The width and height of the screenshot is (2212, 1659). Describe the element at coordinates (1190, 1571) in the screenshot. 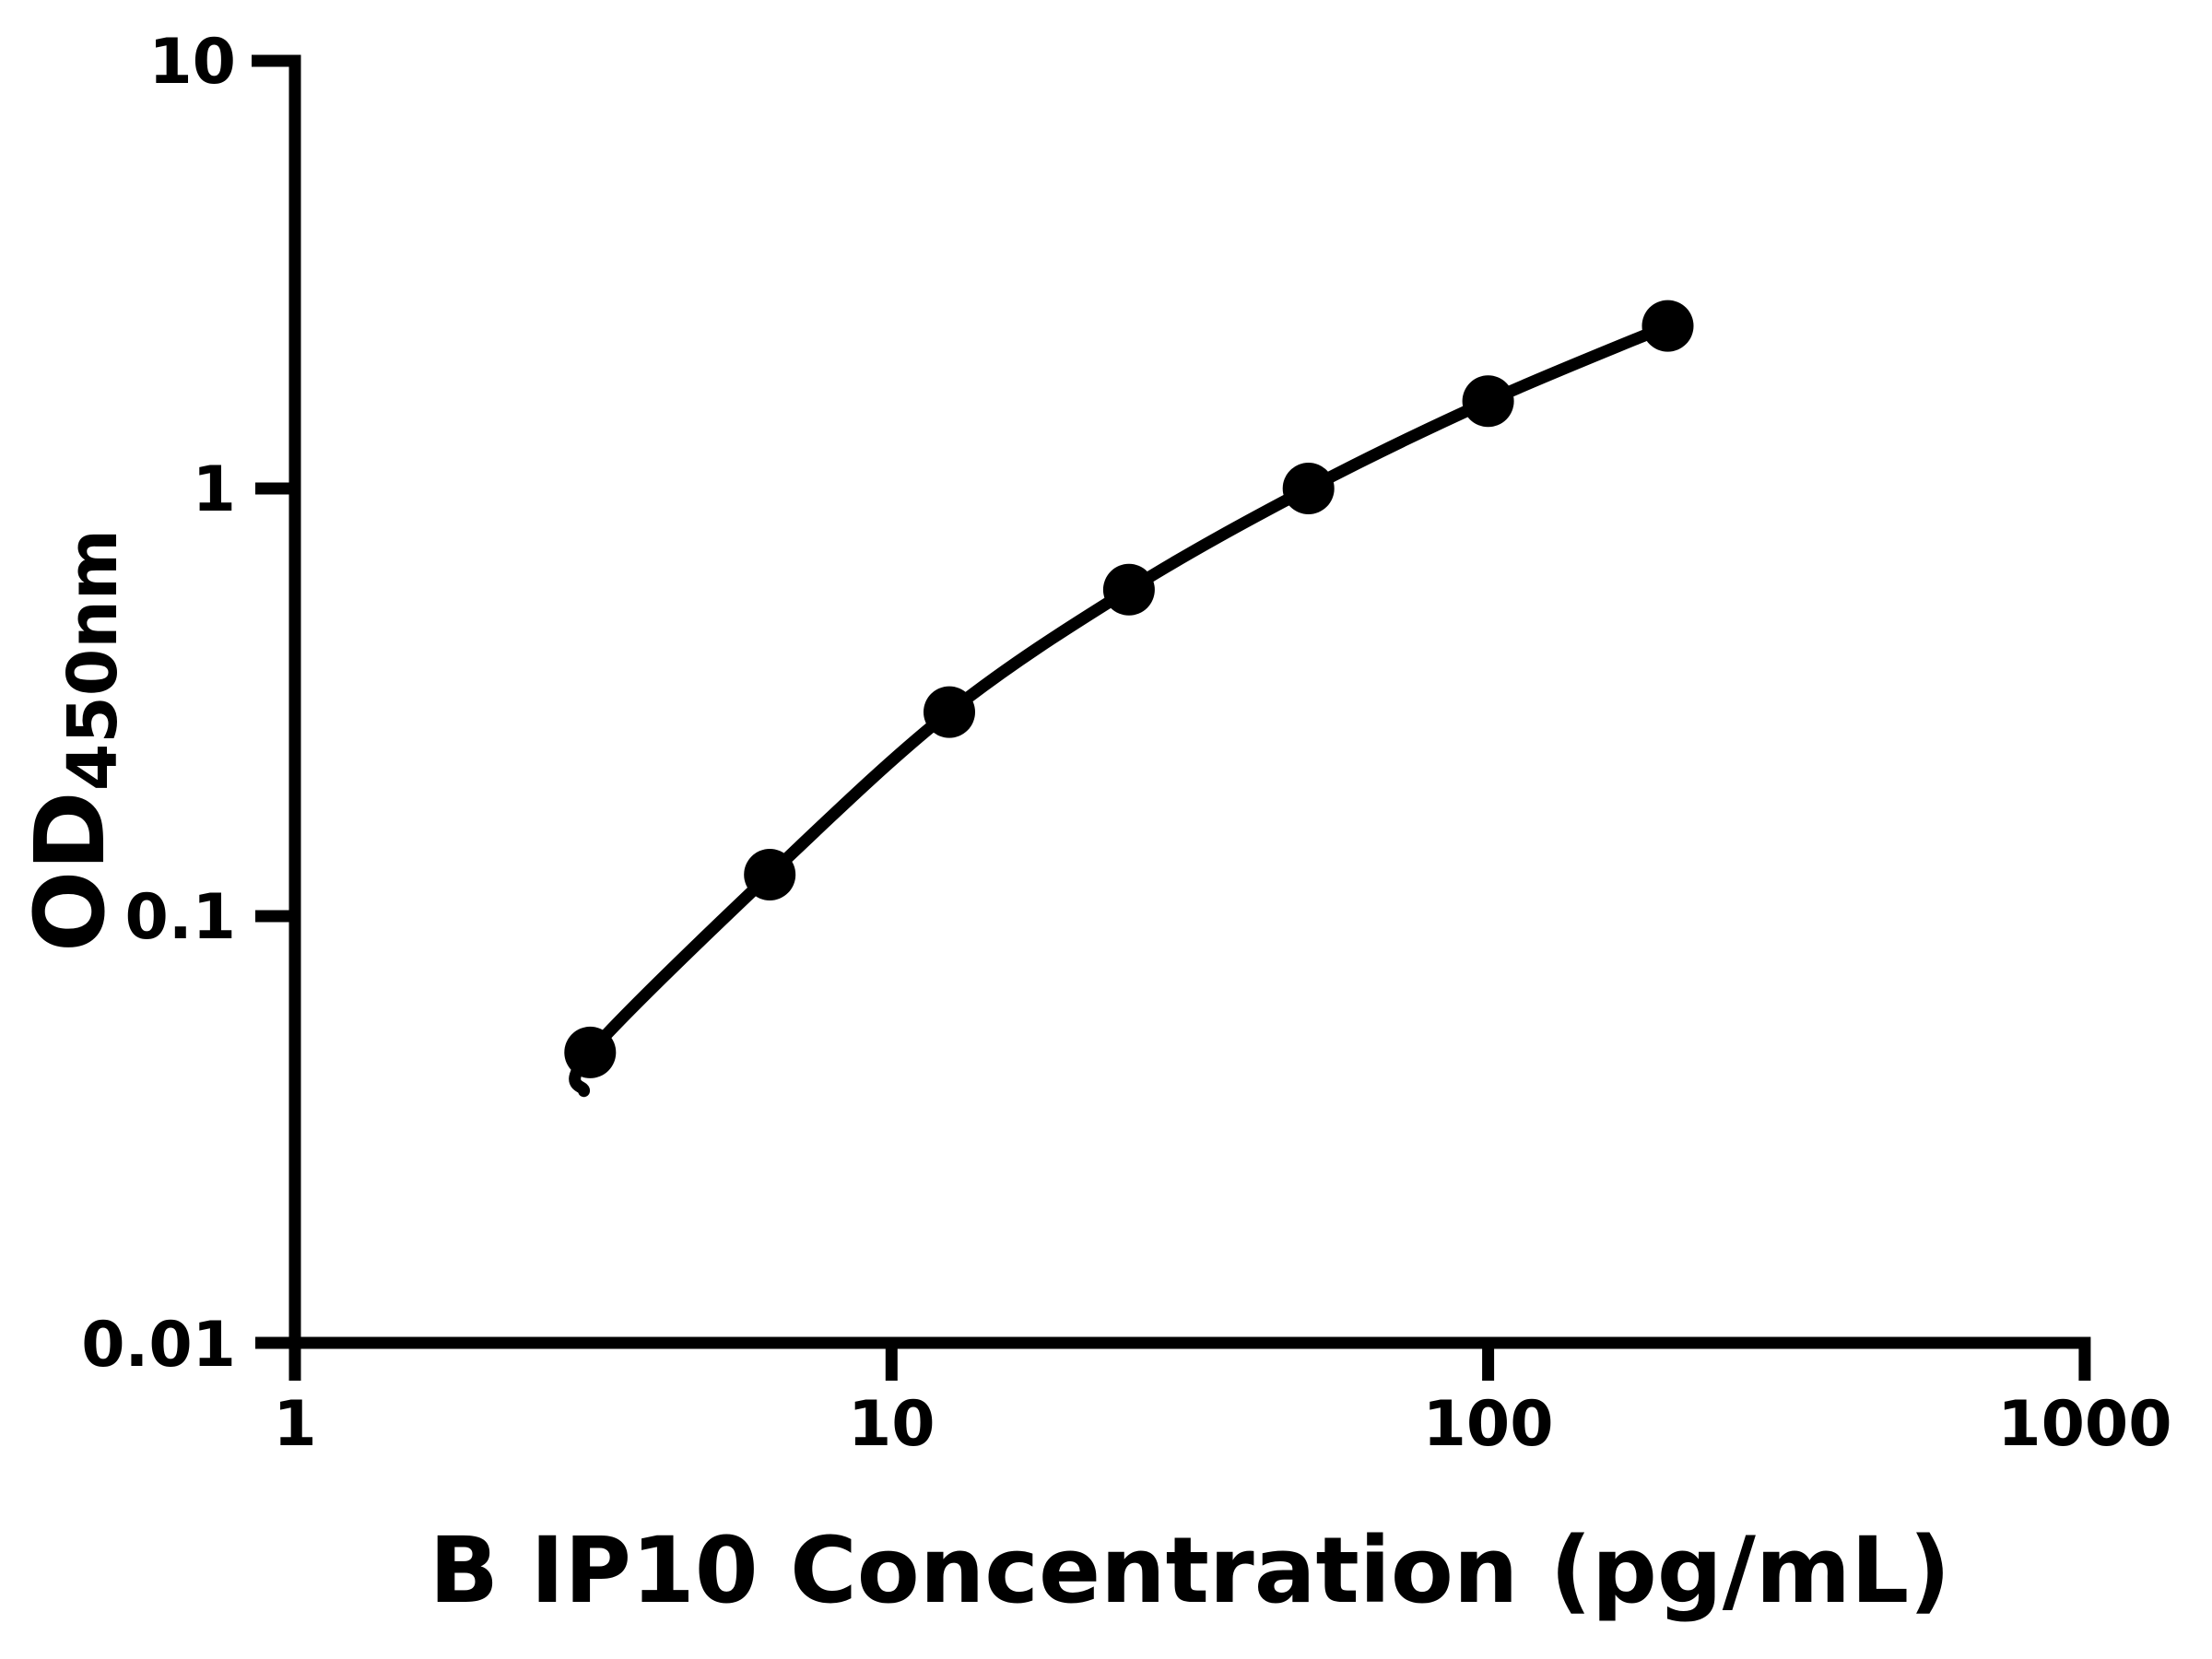

I see `x-axis-title: B IP10 Concentration (pg/mL)` at that location.